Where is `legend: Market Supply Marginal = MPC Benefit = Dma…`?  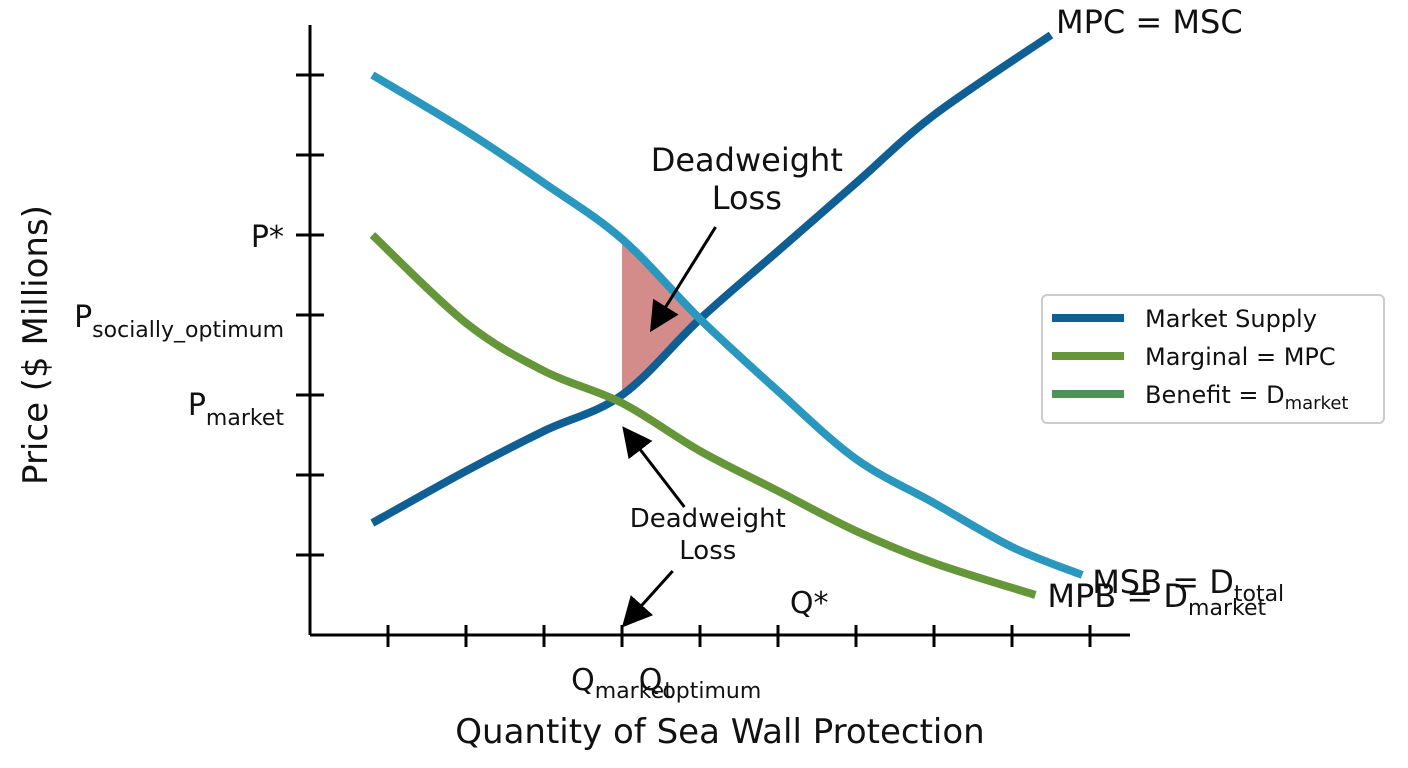
legend: Market Supply Marginal = MPC Benefit = Dma… is located at coordinates (1213, 359).